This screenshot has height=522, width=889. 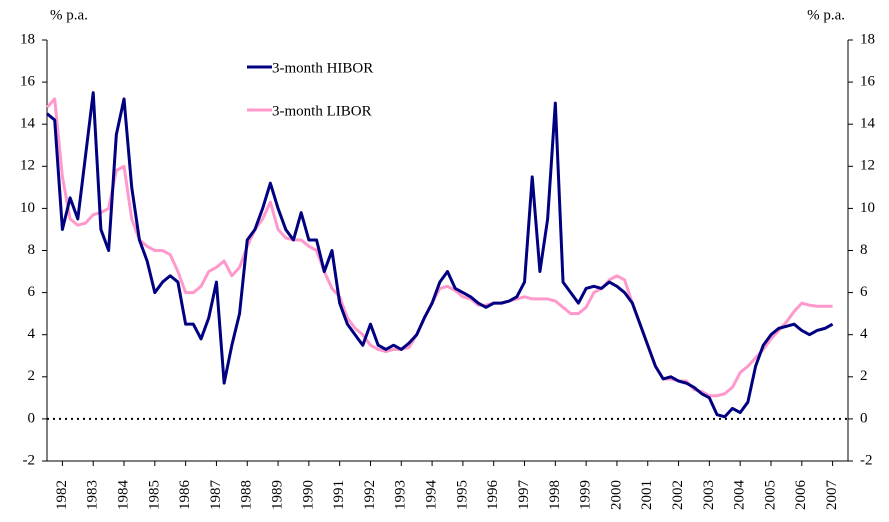 I want to click on x-tick-label: 1982, so click(x=62, y=495).